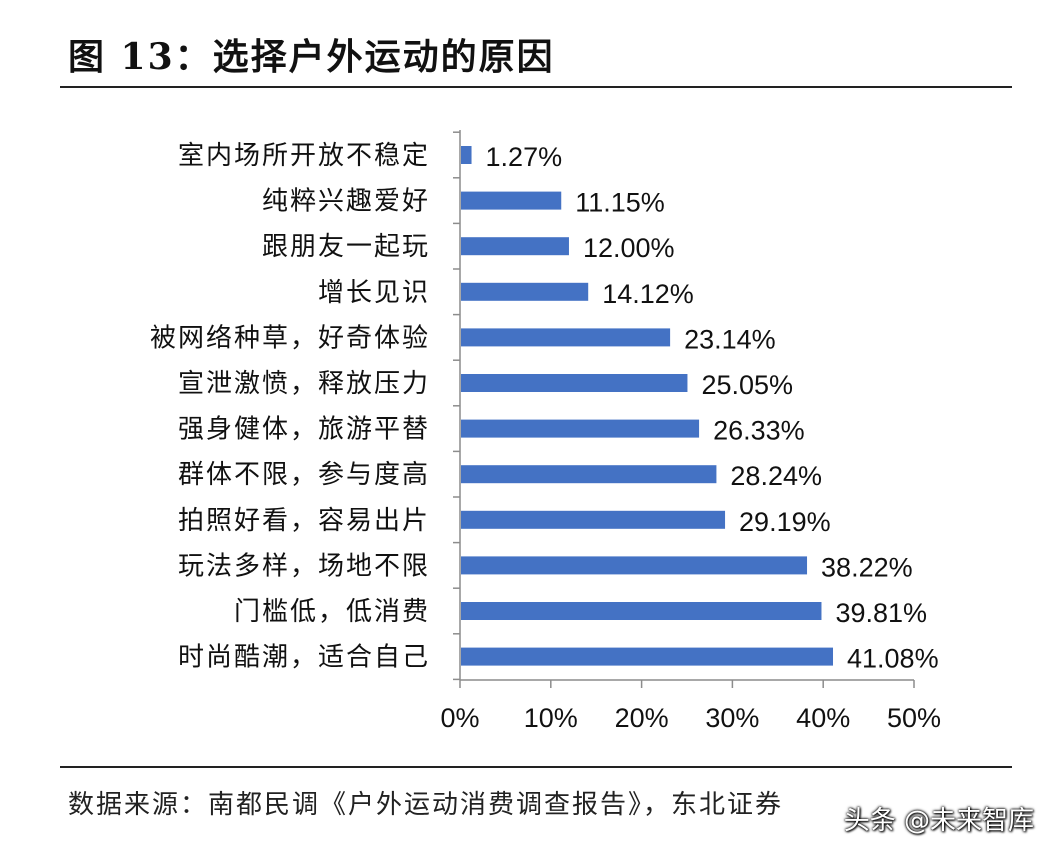 The width and height of the screenshot is (1060, 850). What do you see at coordinates (311, 57) in the screenshot?
I see `figure-title: 图 13：选择户外运动的原因` at bounding box center [311, 57].